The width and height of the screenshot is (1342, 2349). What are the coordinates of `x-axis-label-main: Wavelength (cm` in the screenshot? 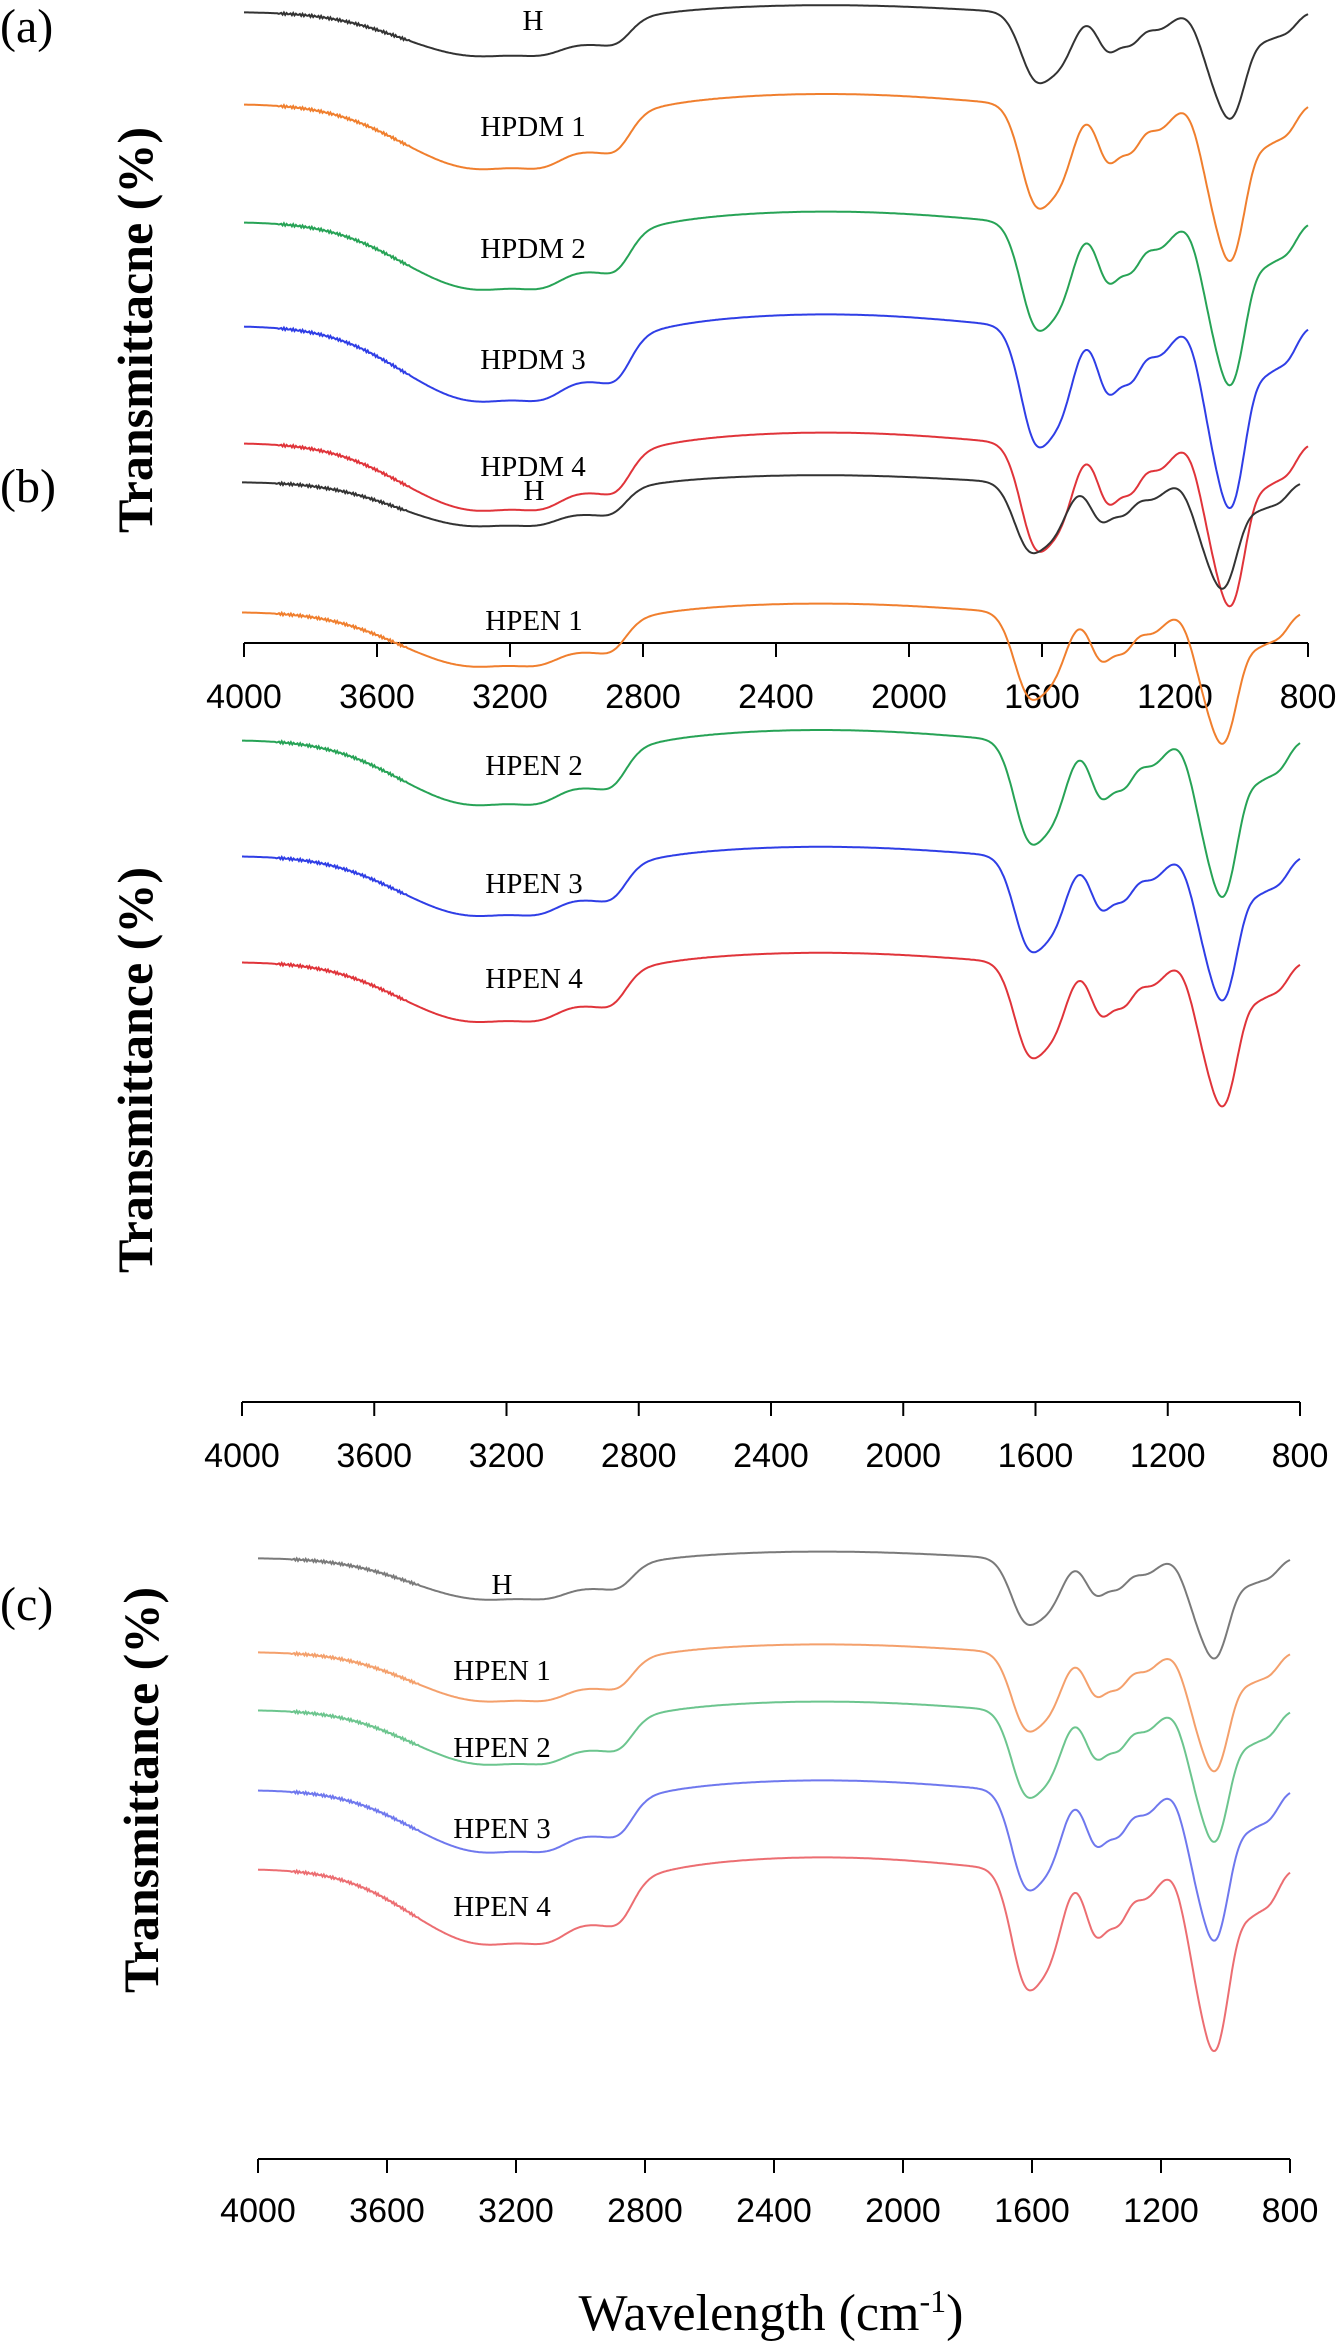 It's located at (749, 2313).